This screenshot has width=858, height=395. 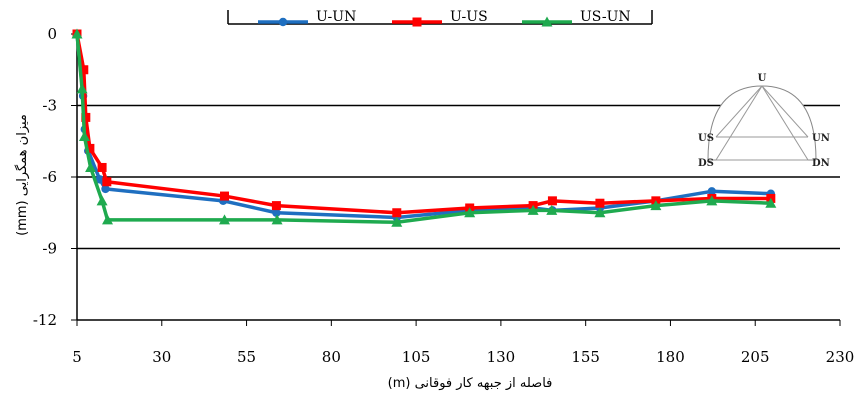 I want to click on y-tick-labels: 0 -3 -6 -9 -12, so click(x=55, y=177).